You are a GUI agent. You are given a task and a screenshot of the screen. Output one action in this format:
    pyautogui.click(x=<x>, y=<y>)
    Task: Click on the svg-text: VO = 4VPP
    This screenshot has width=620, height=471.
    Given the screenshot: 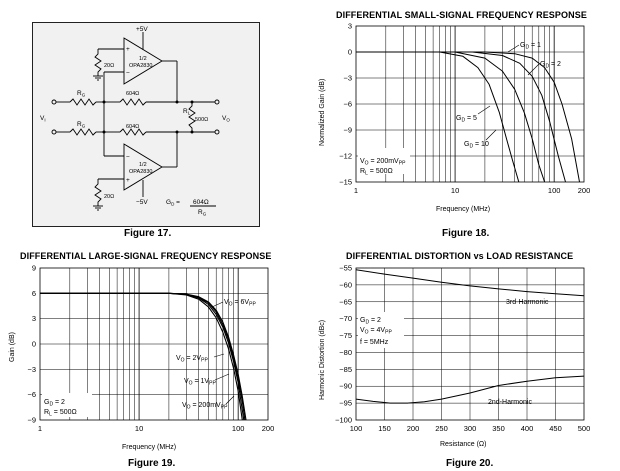 What is the action you would take?
    pyautogui.click(x=376, y=331)
    